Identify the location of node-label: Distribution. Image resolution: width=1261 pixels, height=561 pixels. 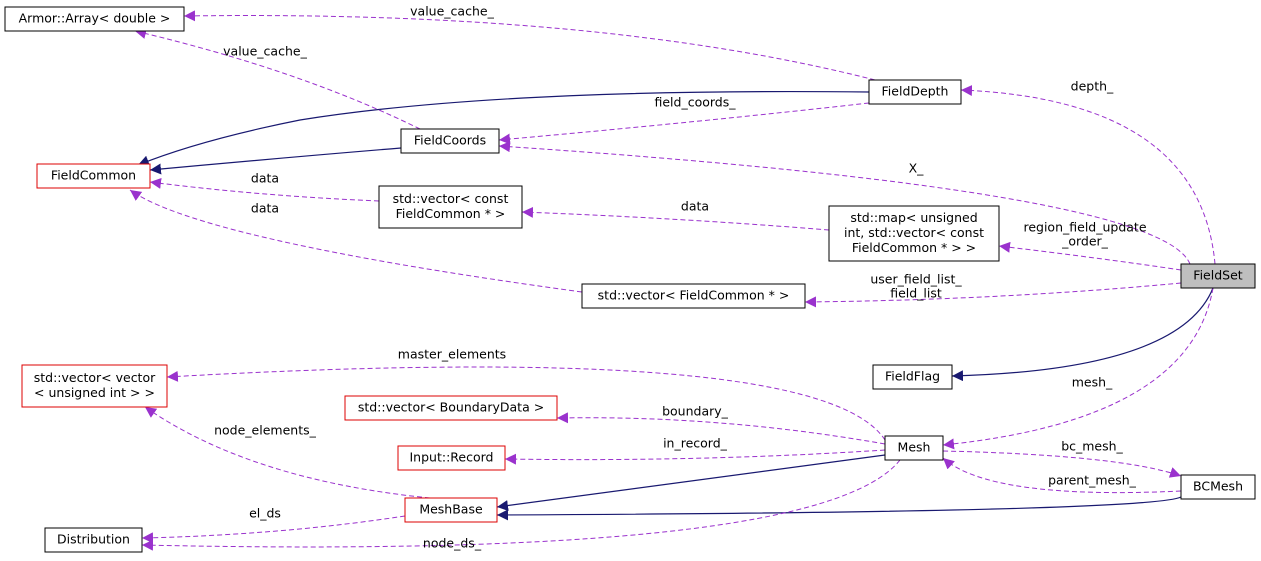
(93, 539).